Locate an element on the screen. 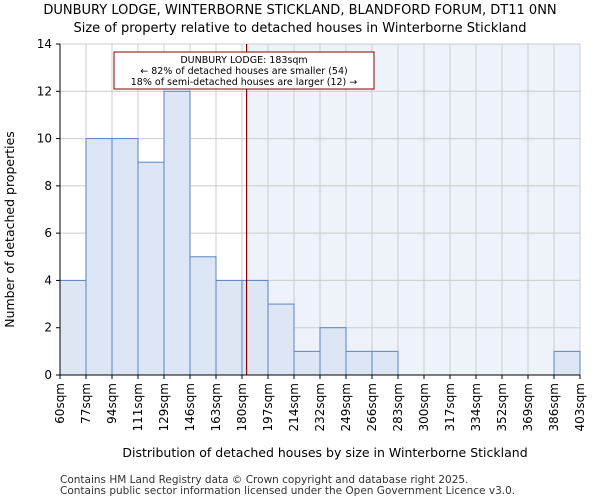  x-tick-label: 369sqm is located at coordinates (528, 407).